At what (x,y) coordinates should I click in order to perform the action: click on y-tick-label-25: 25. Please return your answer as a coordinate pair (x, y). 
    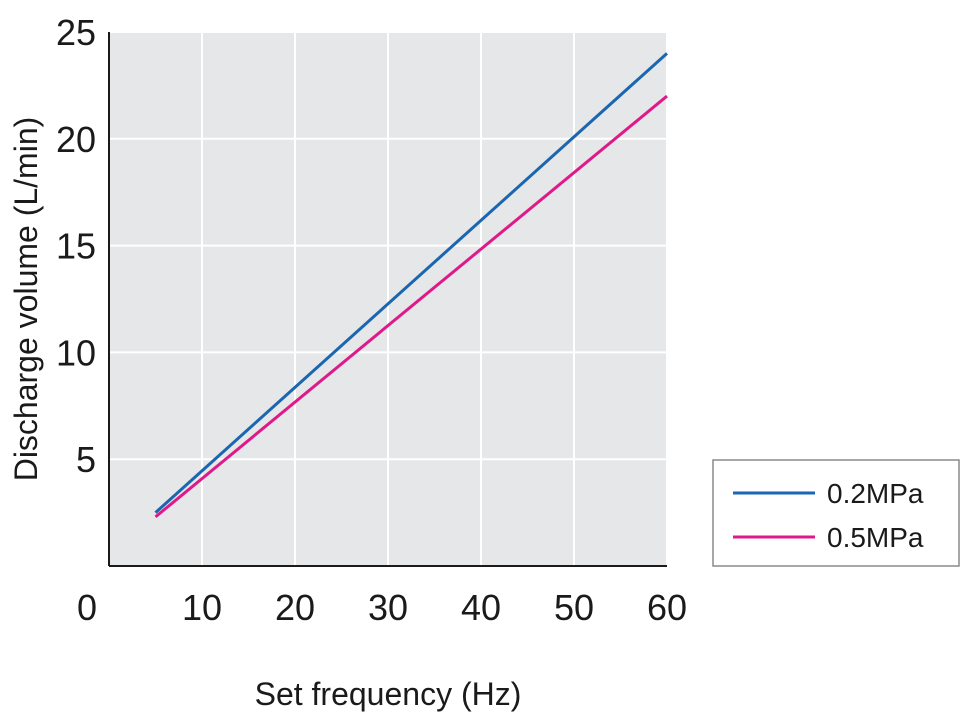
    Looking at the image, I should click on (76, 32).